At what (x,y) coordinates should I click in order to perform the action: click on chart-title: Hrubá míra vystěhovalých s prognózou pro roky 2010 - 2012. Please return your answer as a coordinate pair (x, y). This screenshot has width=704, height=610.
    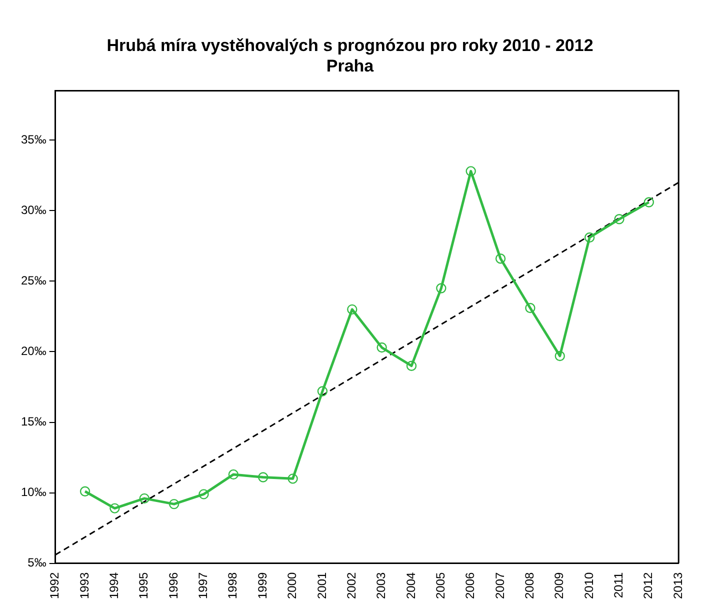
    Looking at the image, I should click on (350, 45).